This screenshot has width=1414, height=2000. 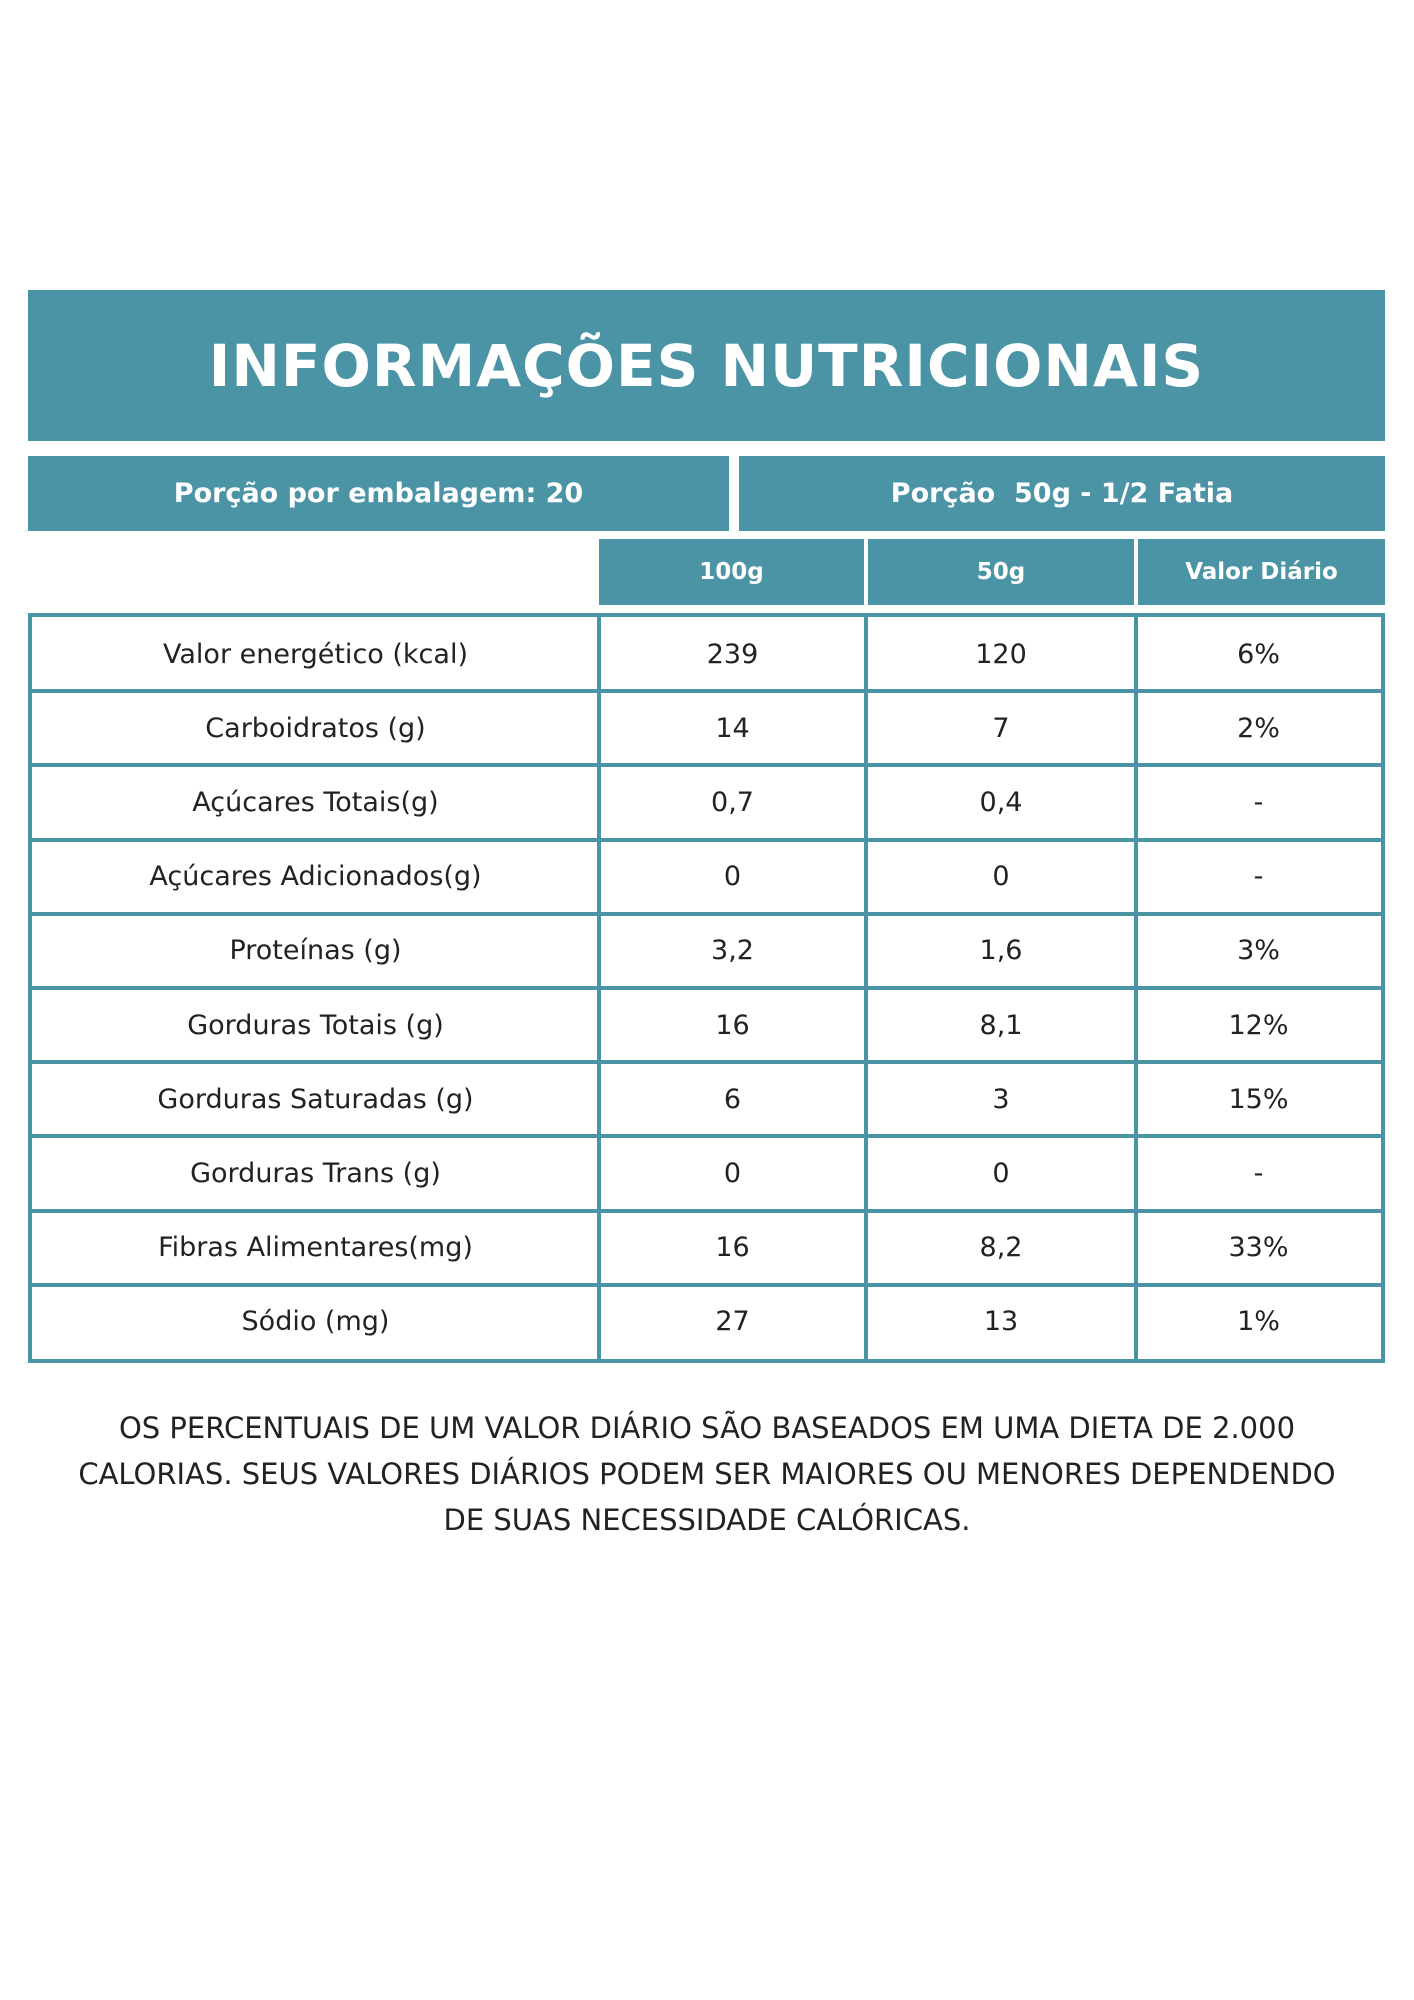 What do you see at coordinates (732, 728) in the screenshot?
I see `nutrient-value: 14` at bounding box center [732, 728].